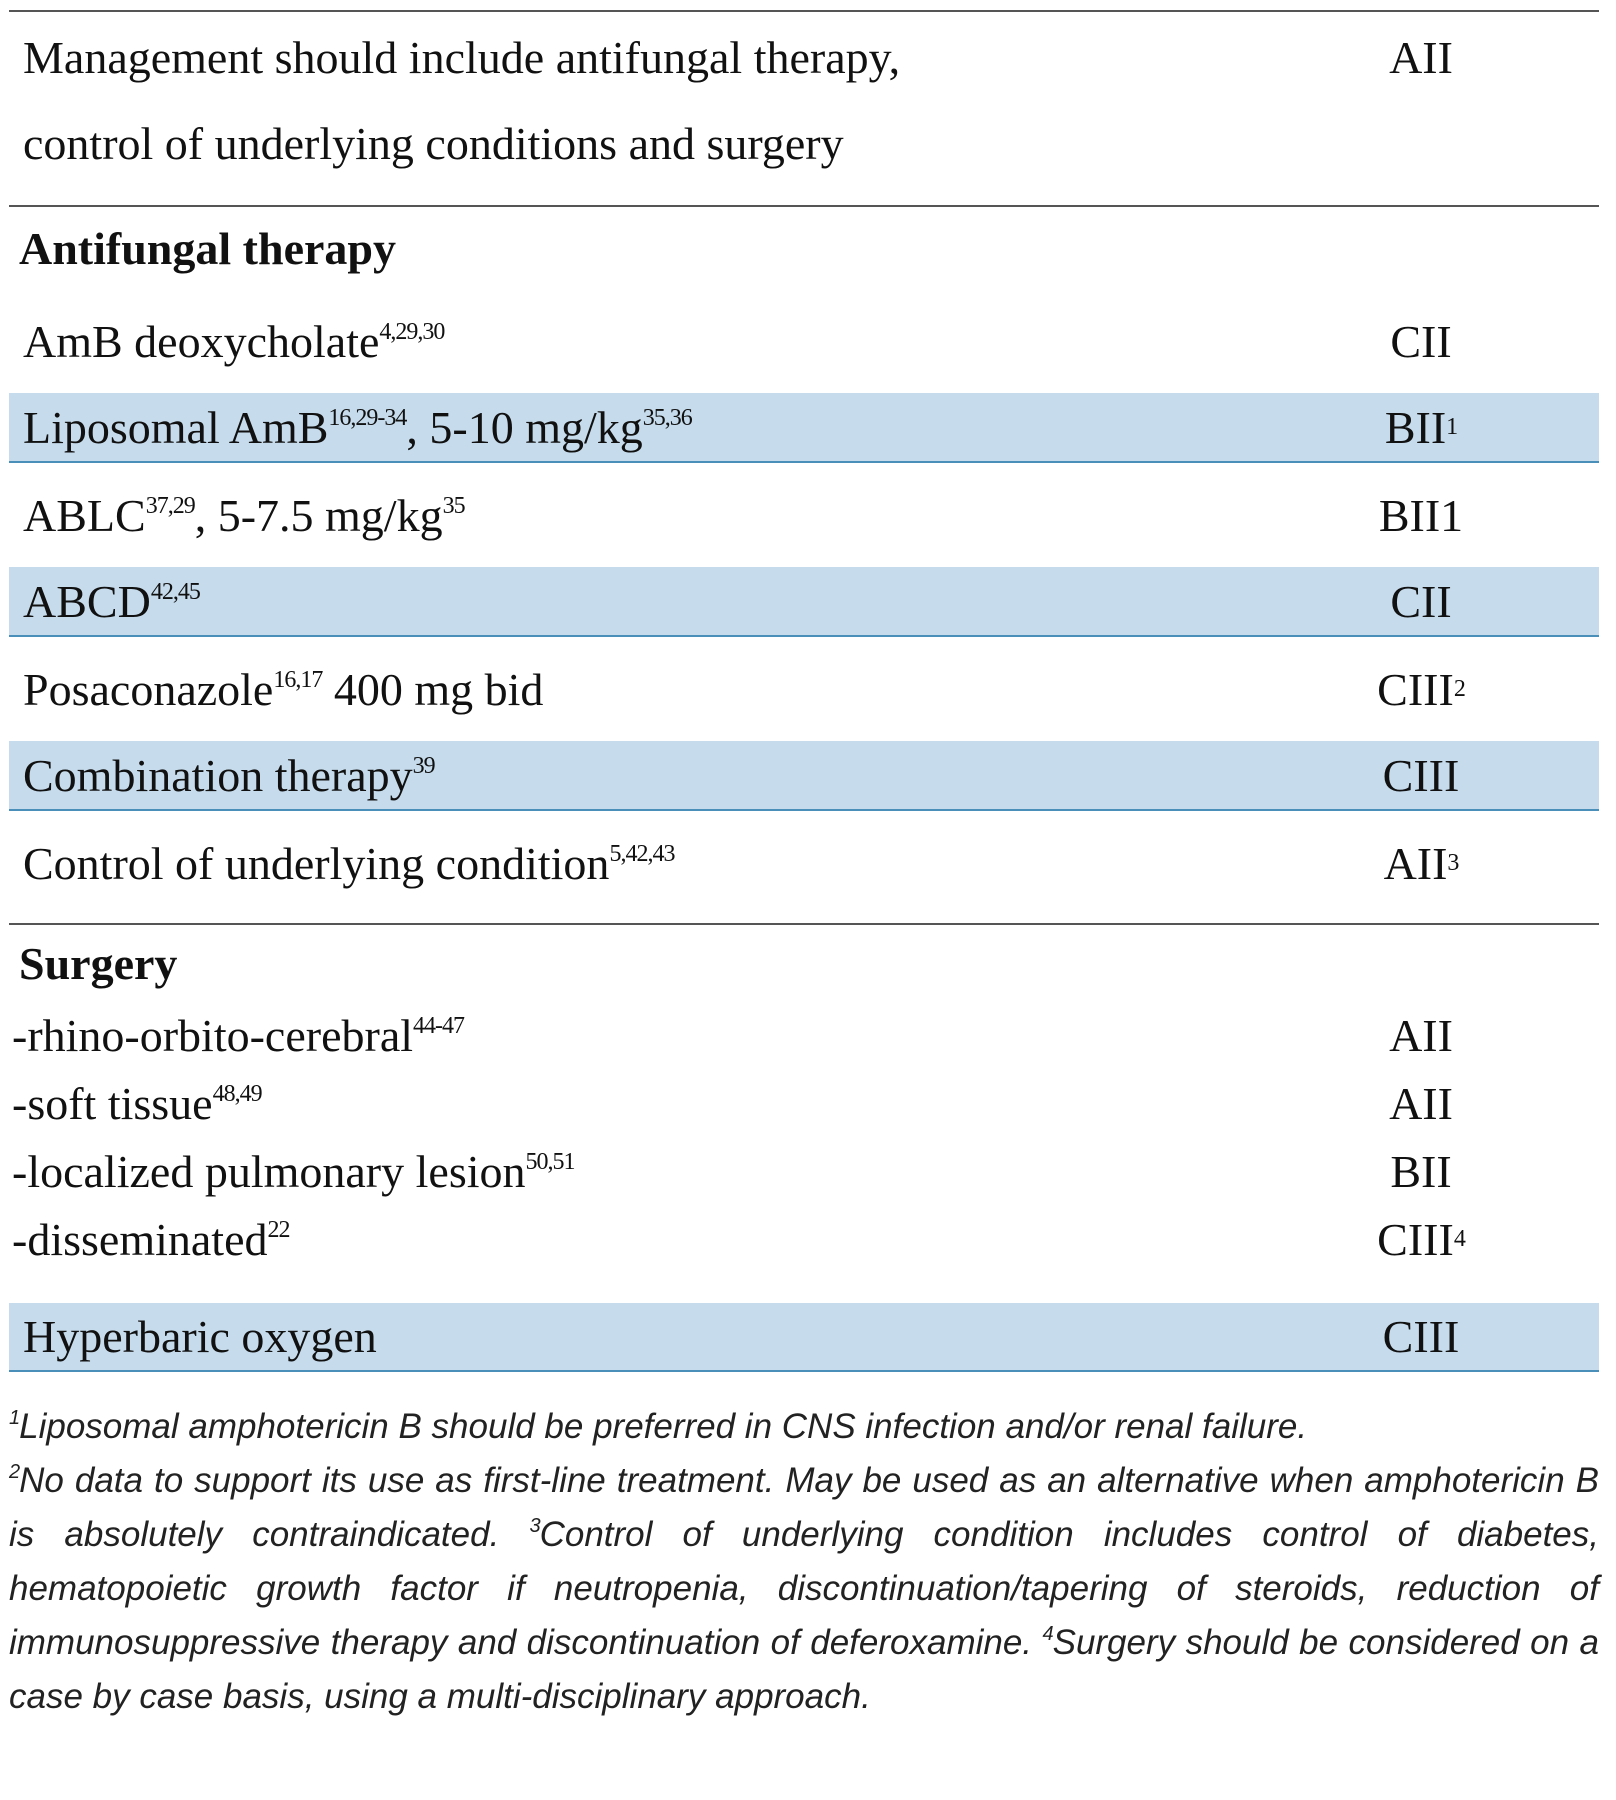 Image resolution: width=1616 pixels, height=1800 pixels. Describe the element at coordinates (279, 1229) in the screenshot. I see `reference: 22` at that location.